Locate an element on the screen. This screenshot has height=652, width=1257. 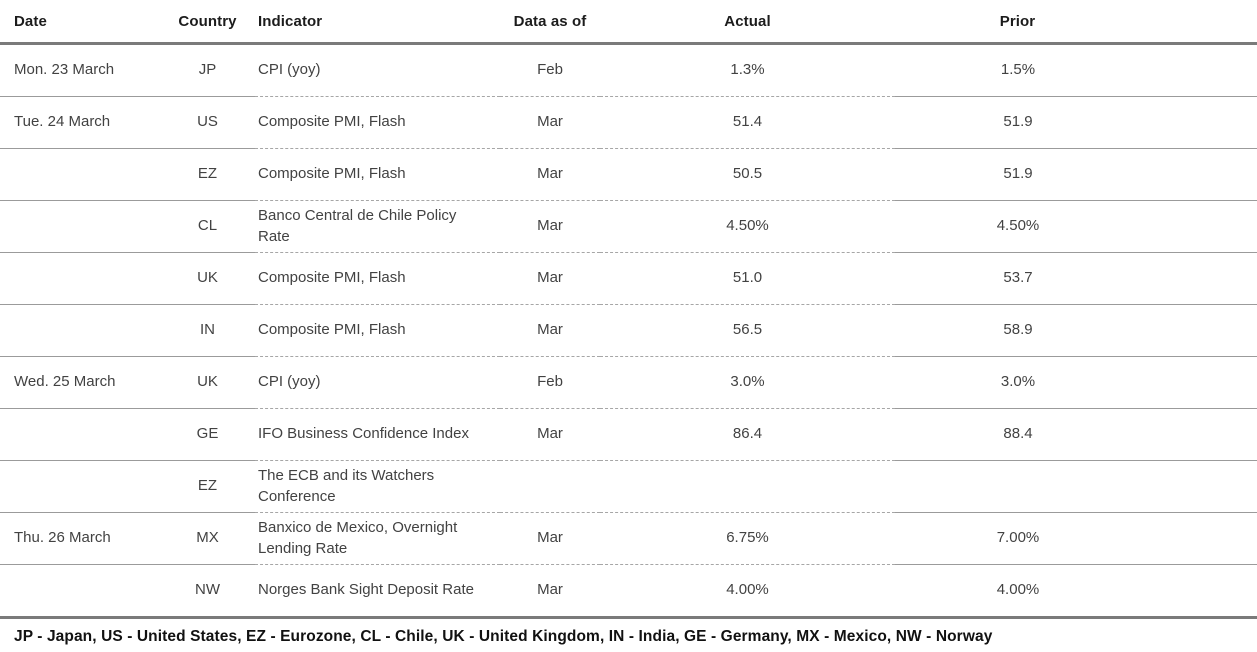
cell-country: CL is located at coordinates (207, 226).